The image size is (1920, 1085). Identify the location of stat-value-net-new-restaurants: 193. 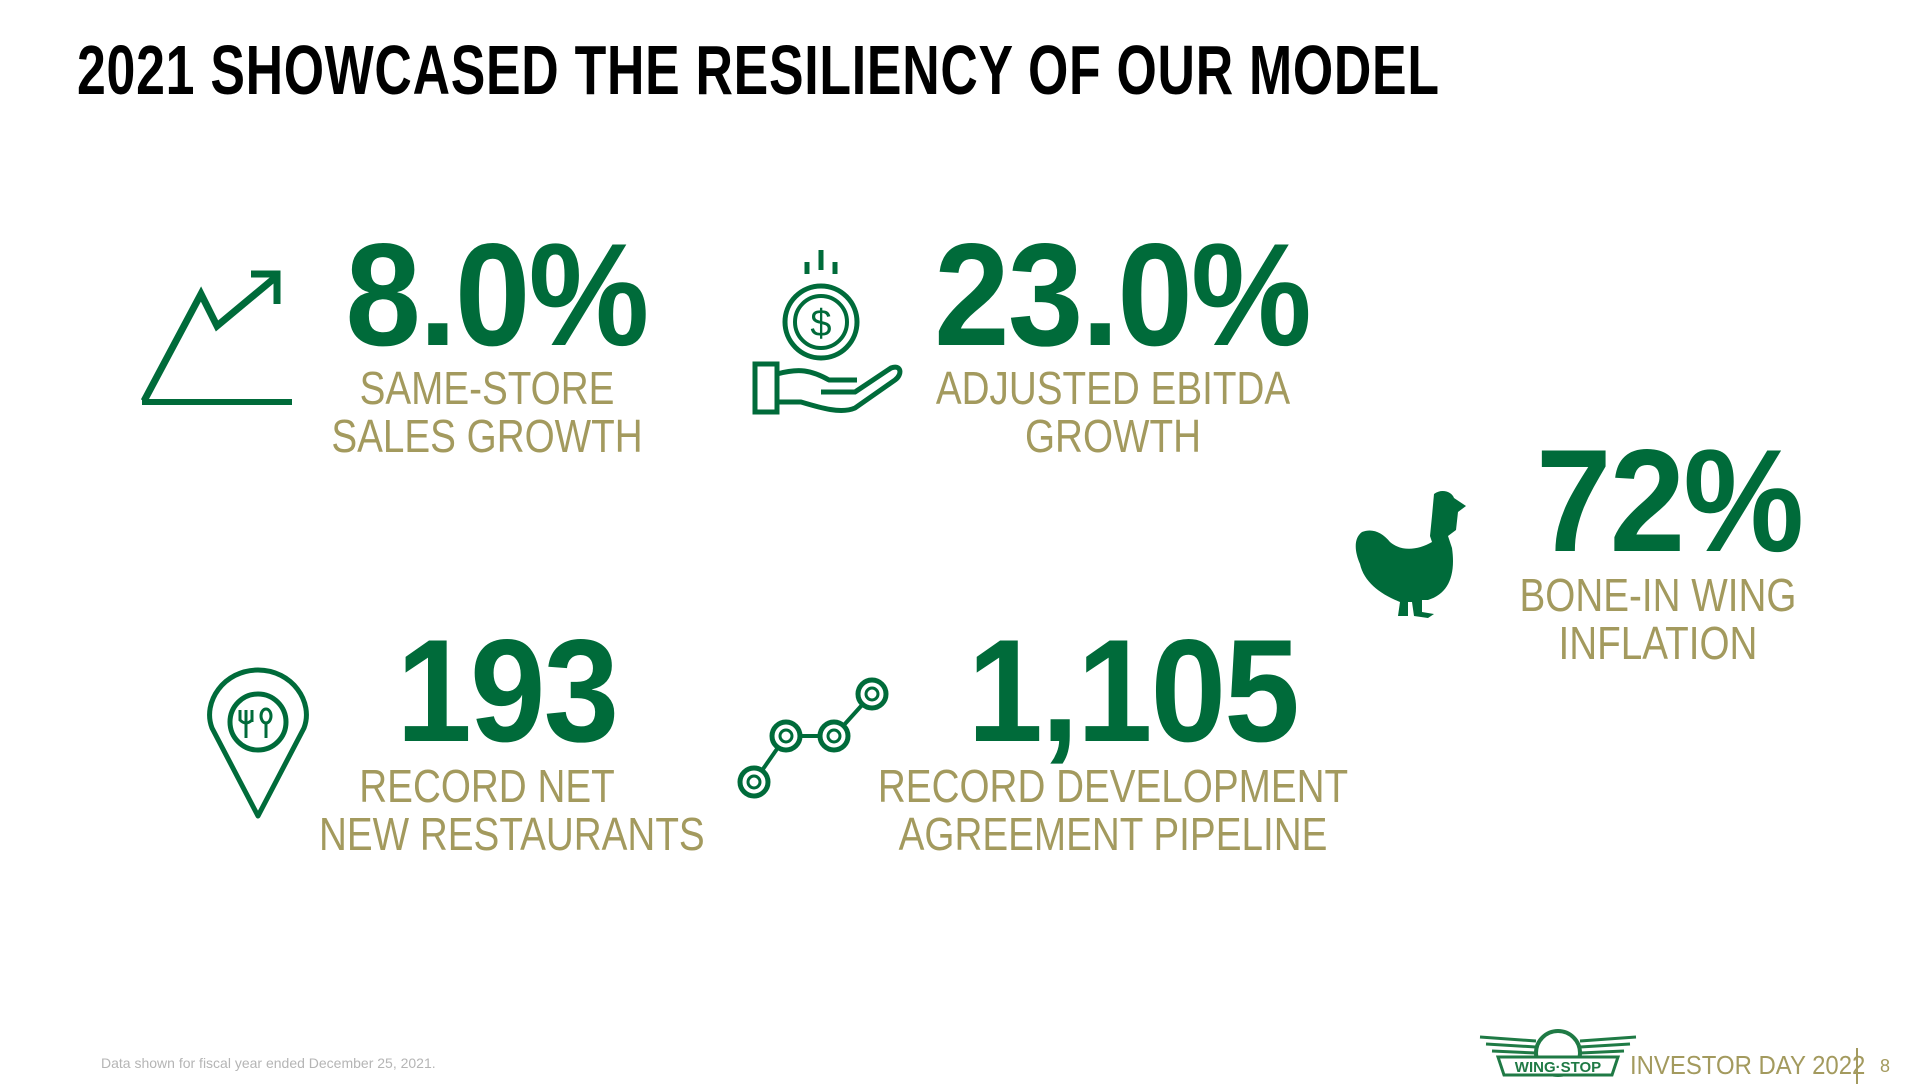
(507, 690).